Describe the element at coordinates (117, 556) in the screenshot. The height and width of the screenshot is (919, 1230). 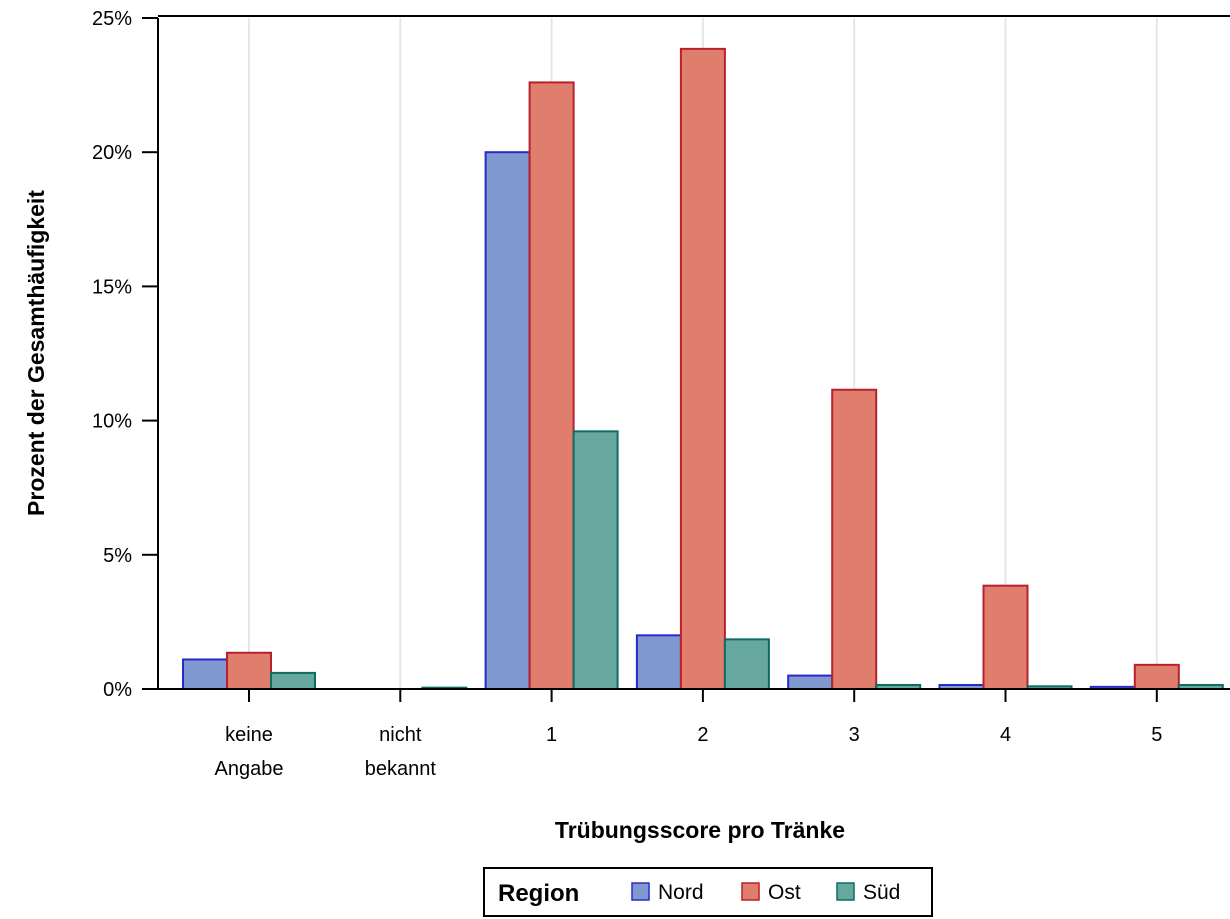
I see `y-tick-label: 5%` at that location.